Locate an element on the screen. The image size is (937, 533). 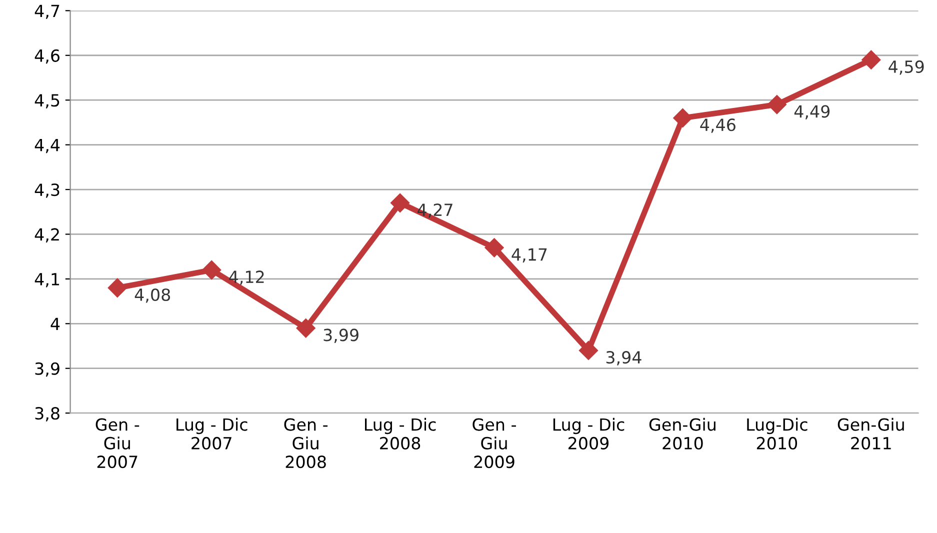
x-tick-label: Gen-Giu 2010 is located at coordinates (682, 434).